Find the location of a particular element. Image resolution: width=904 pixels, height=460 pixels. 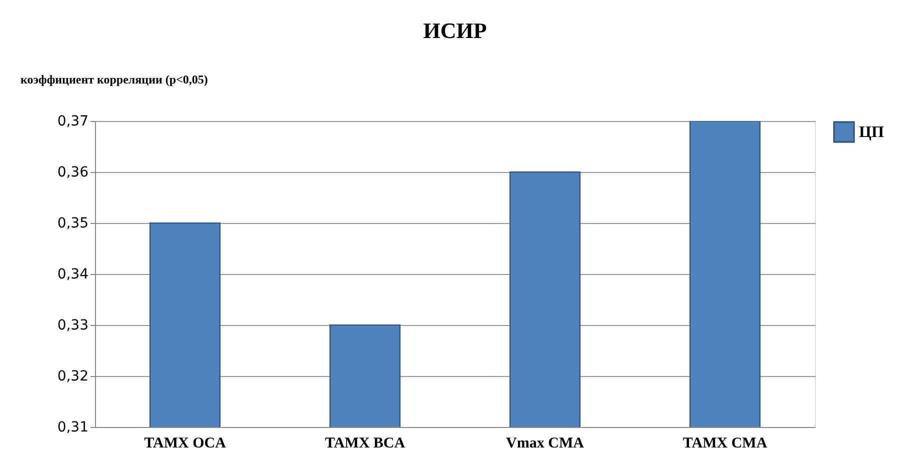

y-axis-title: коэффициент корреляции (р<0,05) is located at coordinates (114, 79).